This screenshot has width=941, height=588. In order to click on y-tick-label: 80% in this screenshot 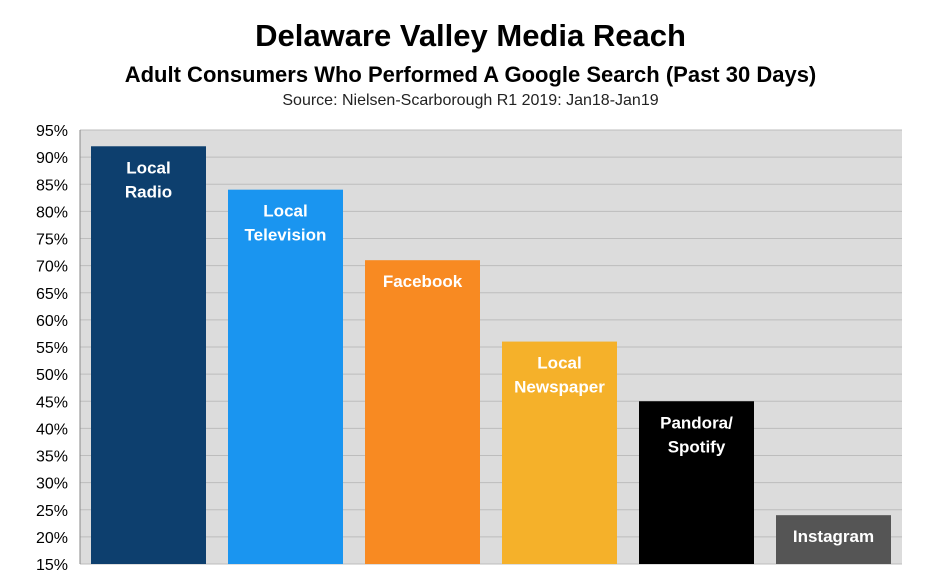, I will do `click(52, 212)`.